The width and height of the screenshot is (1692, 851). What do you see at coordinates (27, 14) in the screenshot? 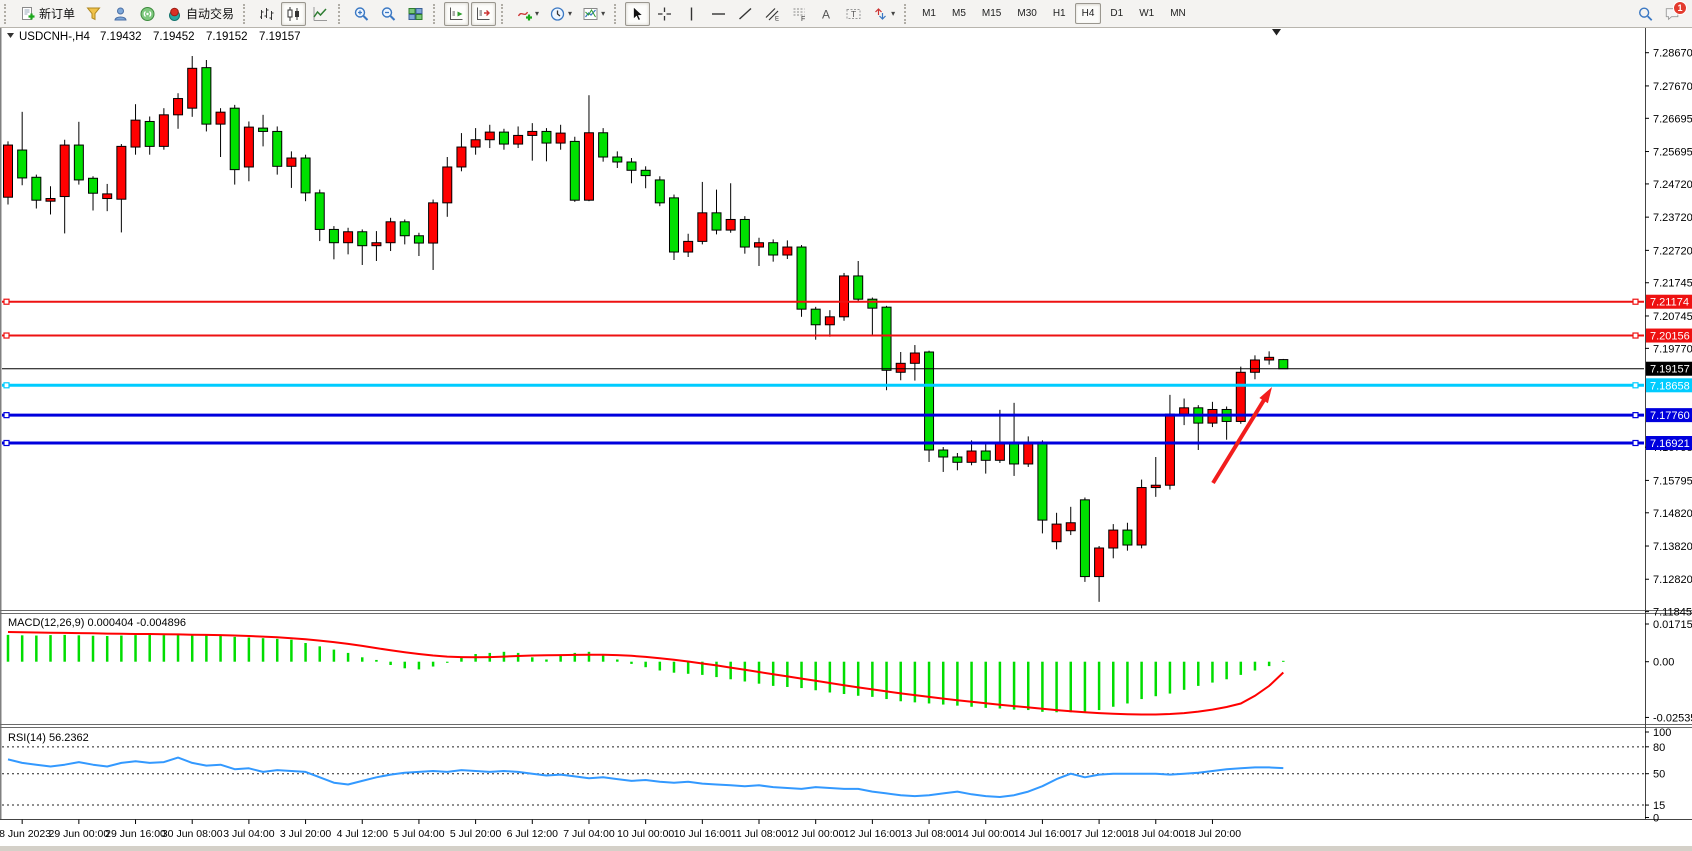
I see `new-order-icon` at bounding box center [27, 14].